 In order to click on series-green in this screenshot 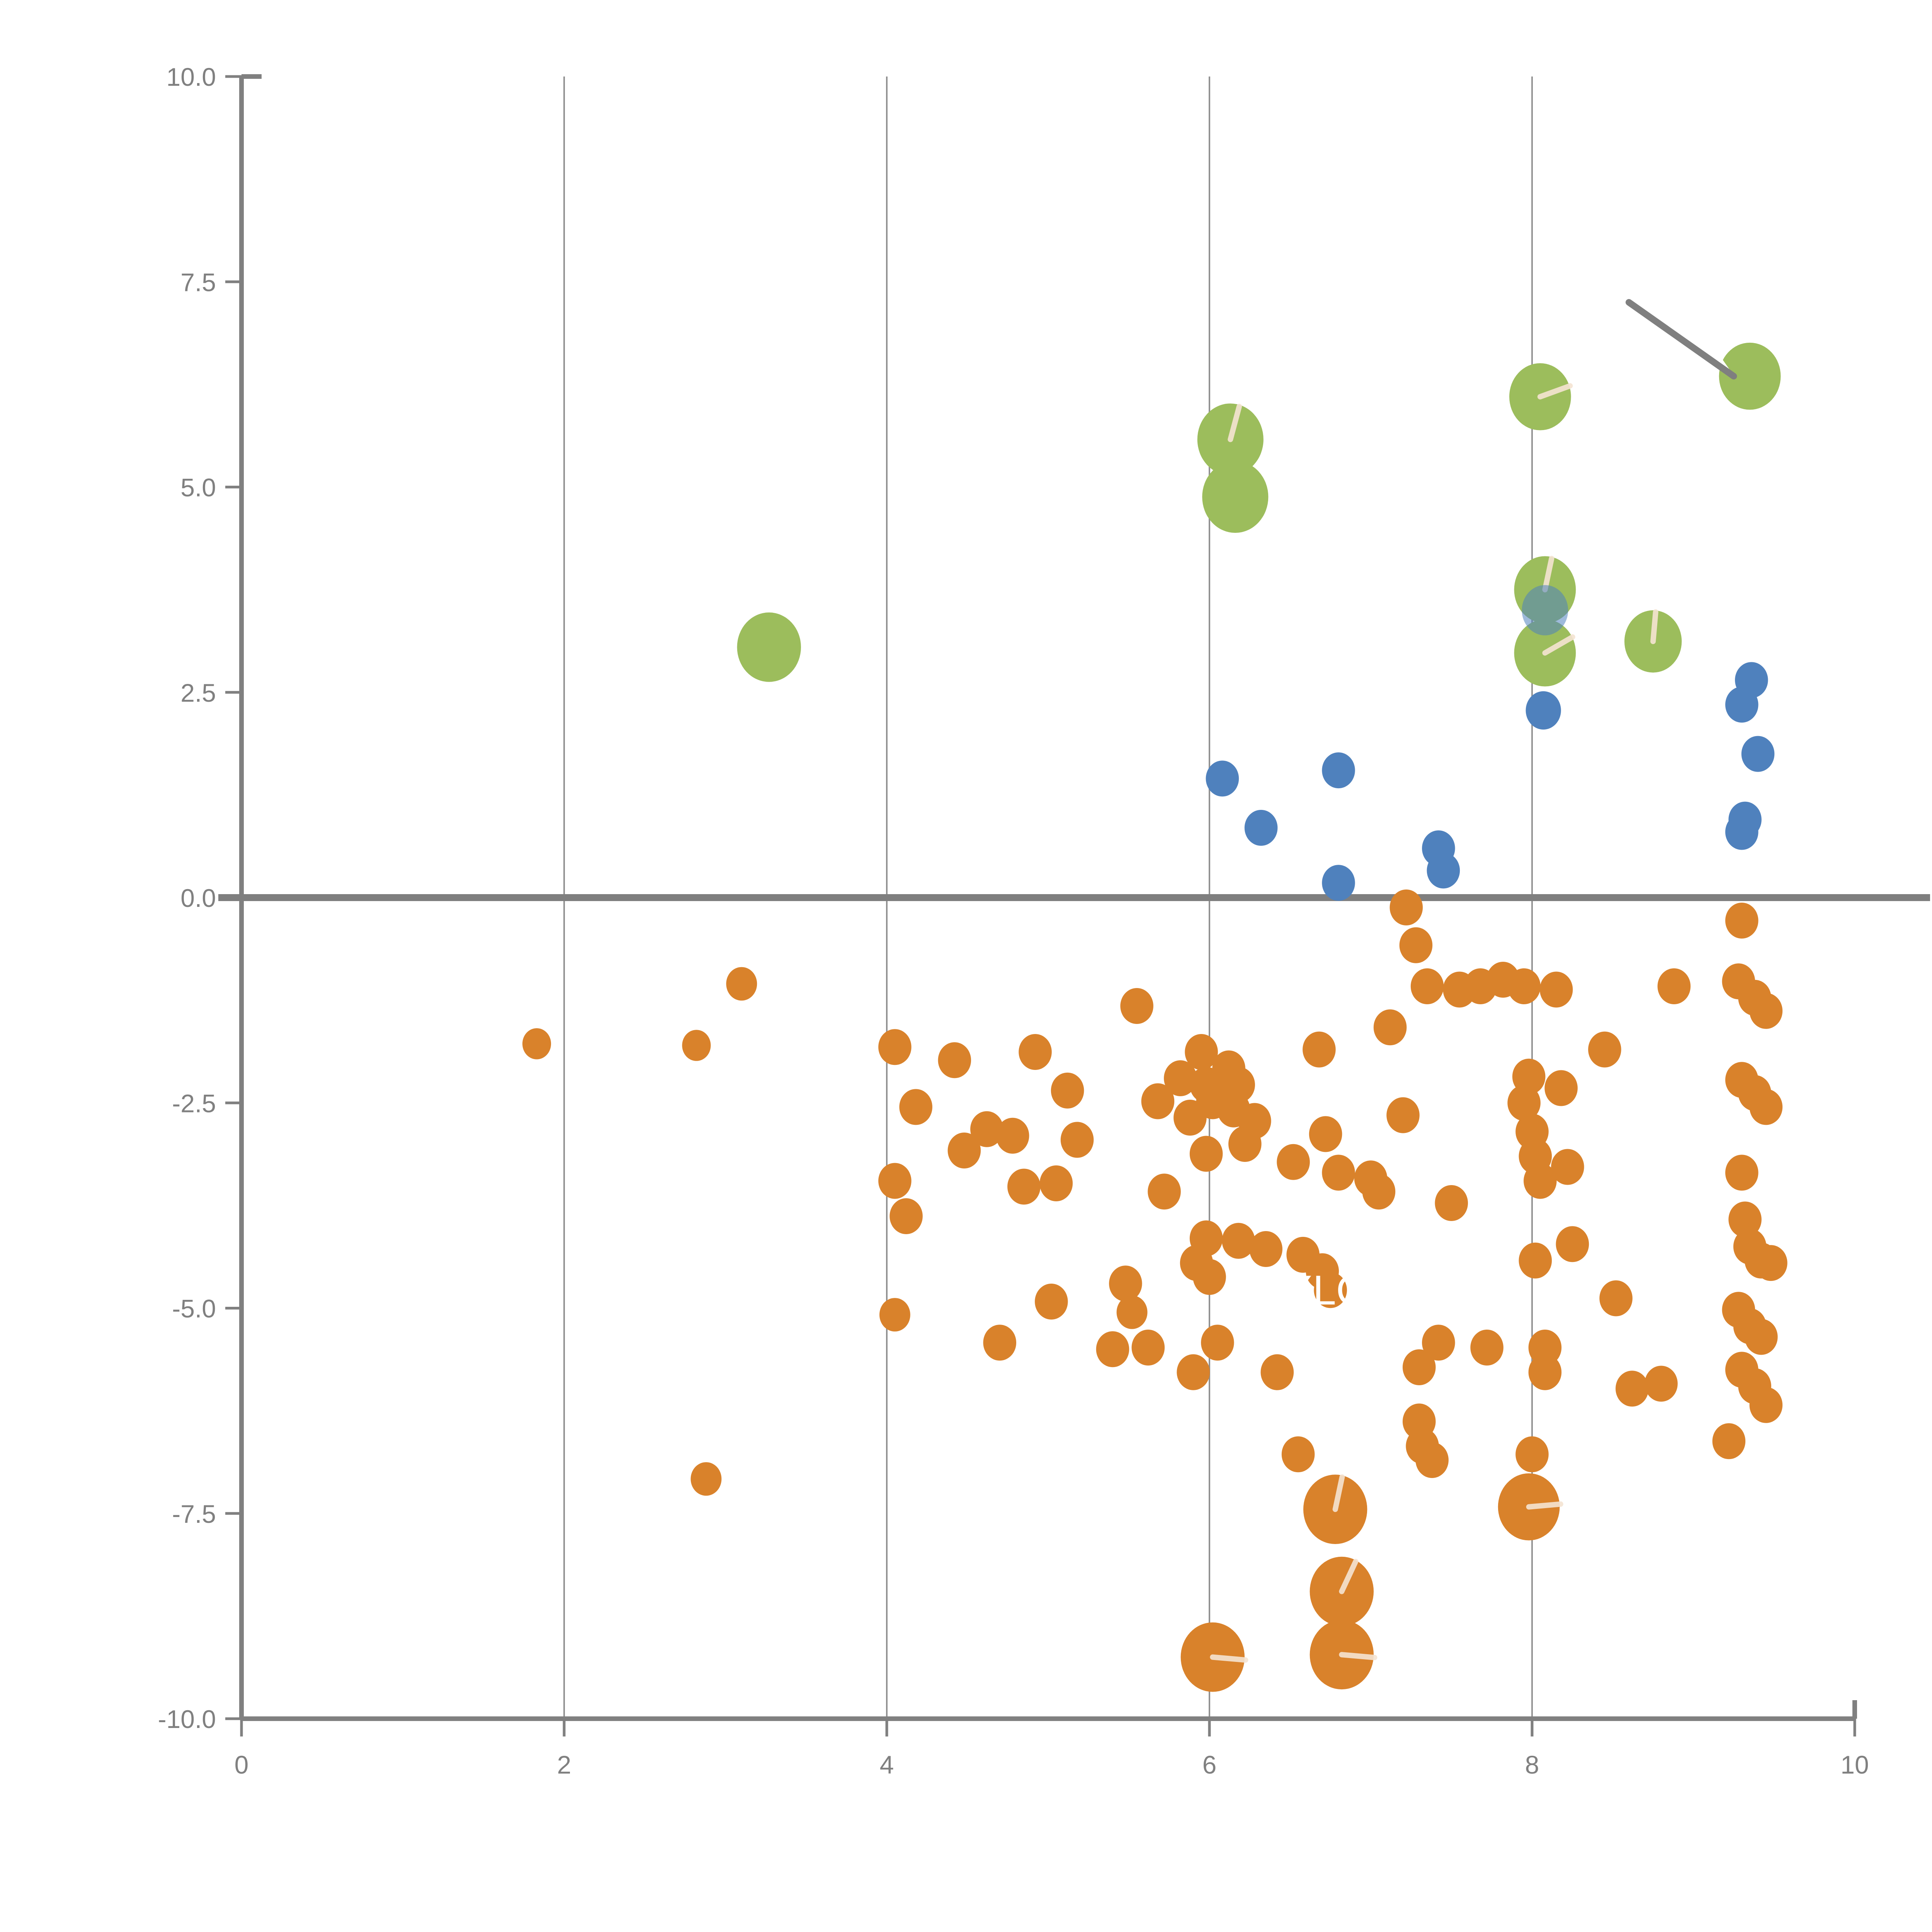, I will do `click(1259, 514)`.